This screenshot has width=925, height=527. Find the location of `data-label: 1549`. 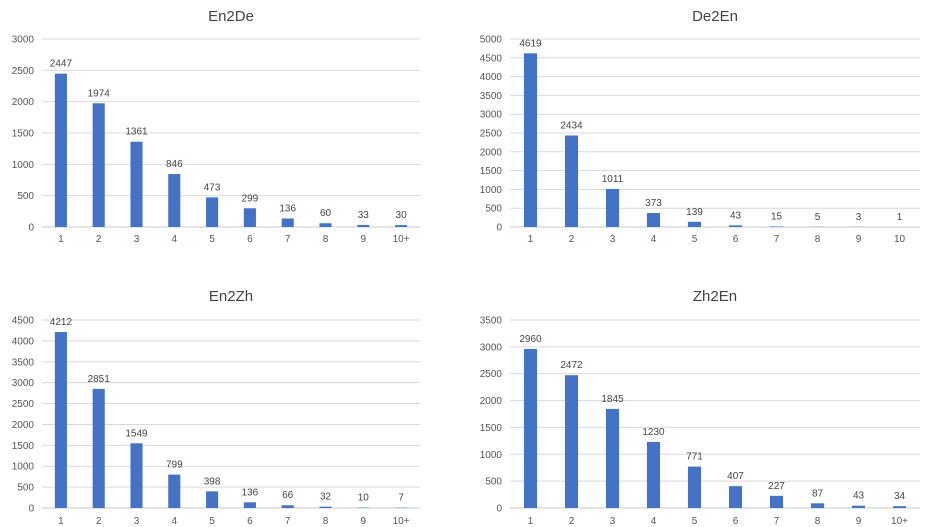

data-label: 1549 is located at coordinates (136, 433).